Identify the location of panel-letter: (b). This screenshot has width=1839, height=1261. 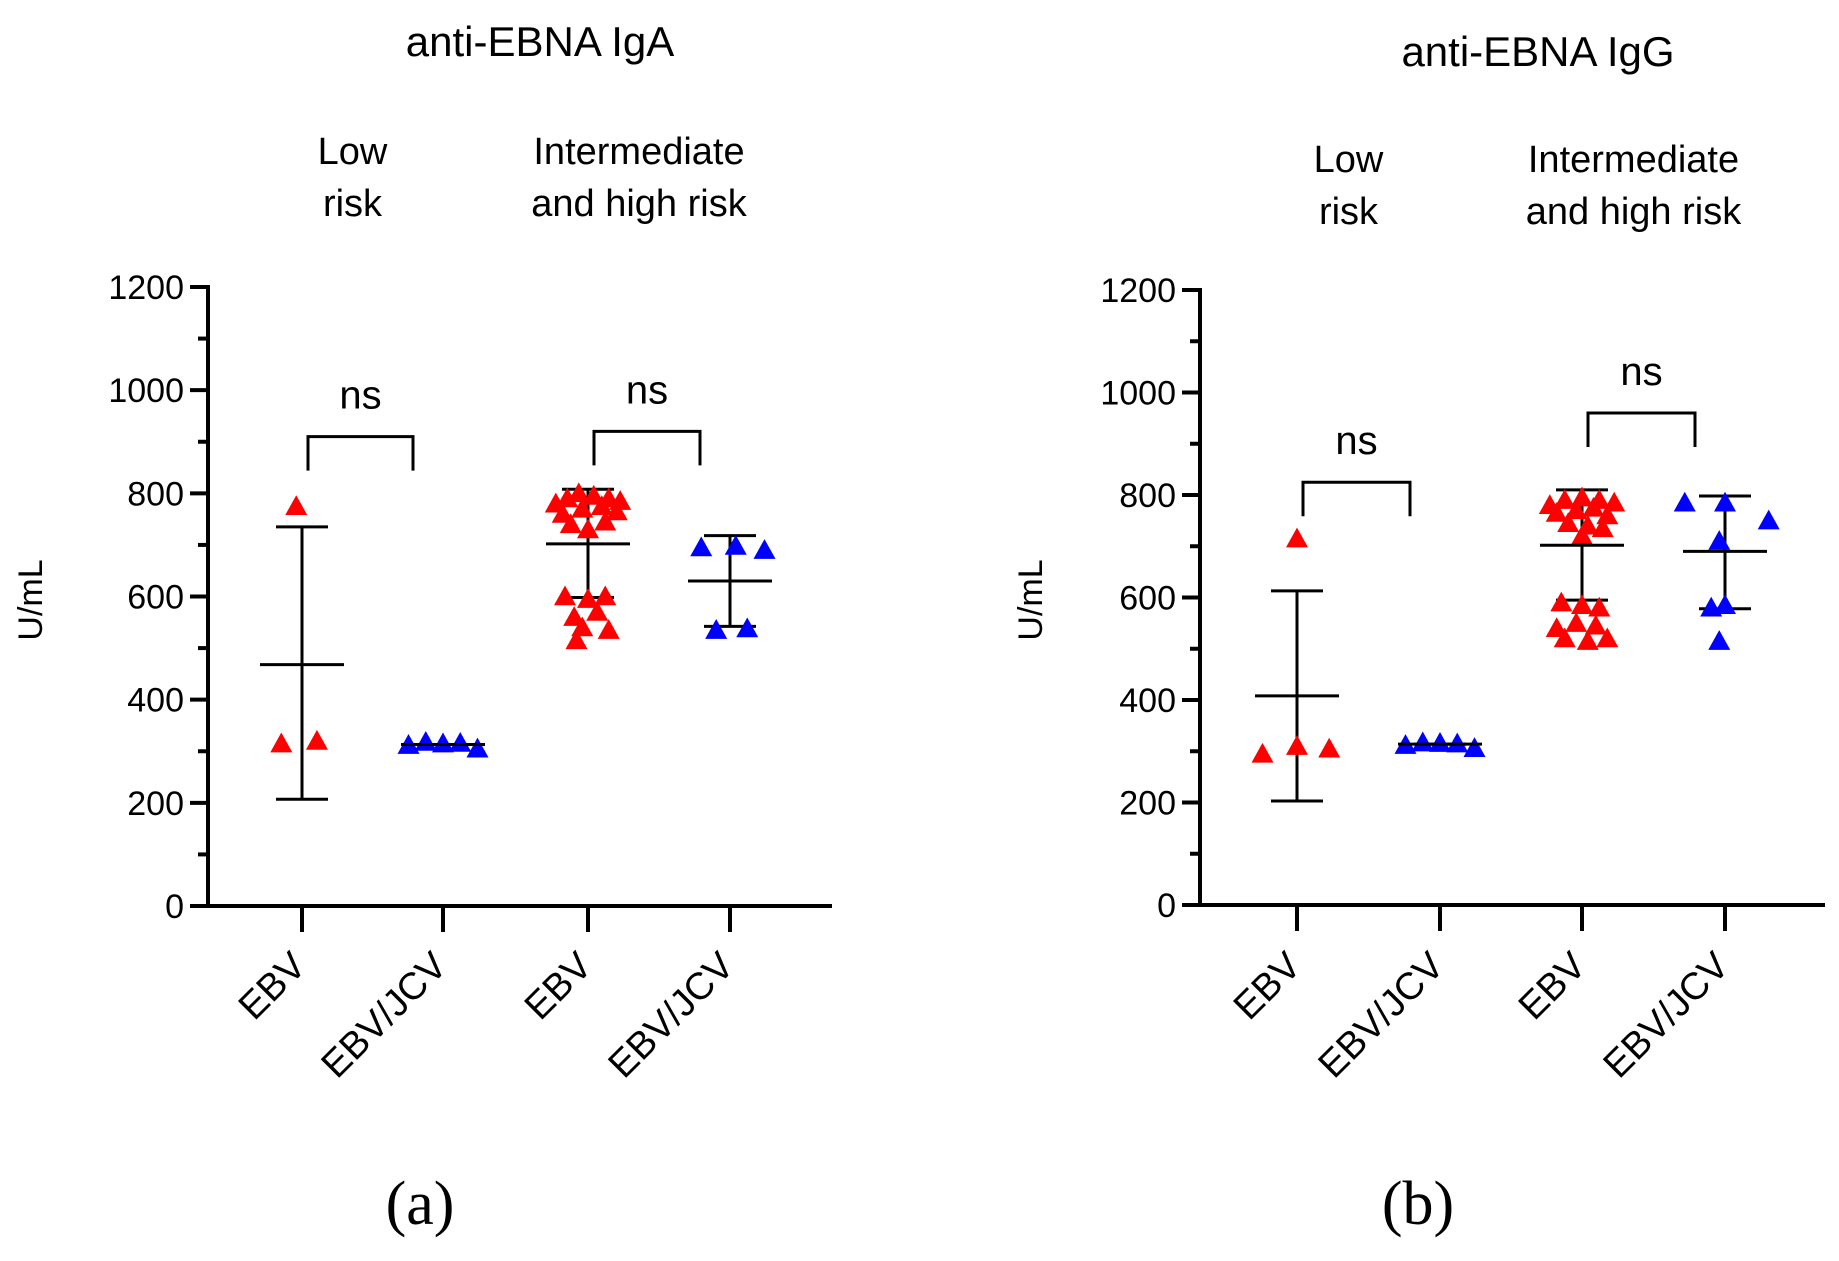
(1418, 1204).